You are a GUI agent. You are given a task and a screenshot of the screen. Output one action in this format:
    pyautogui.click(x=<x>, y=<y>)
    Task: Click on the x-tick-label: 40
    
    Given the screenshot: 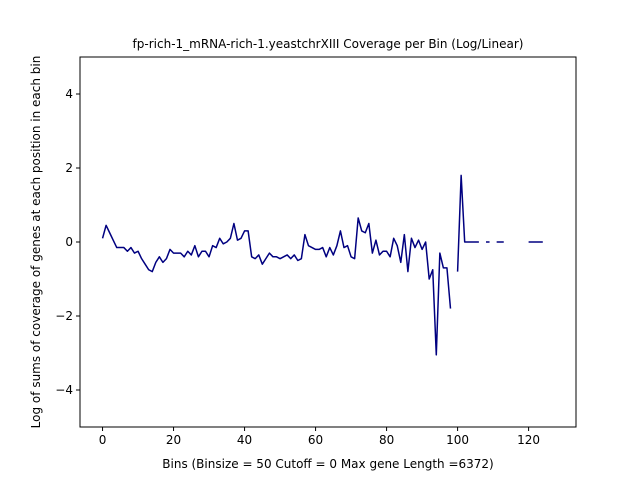 What is the action you would take?
    pyautogui.click(x=244, y=440)
    